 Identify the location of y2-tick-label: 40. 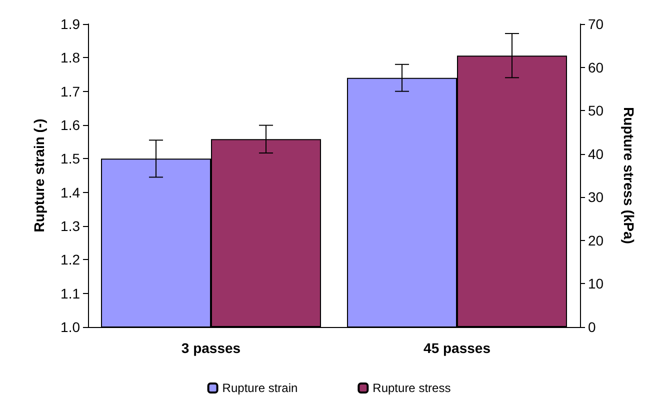
(596, 154).